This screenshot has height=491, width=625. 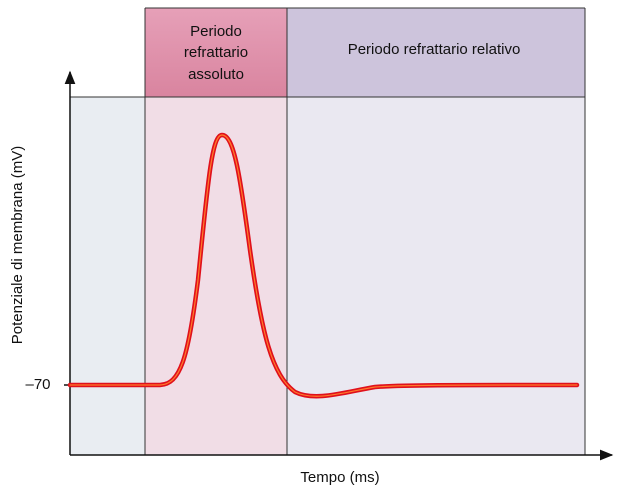 What do you see at coordinates (216, 31) in the screenshot?
I see `absolute-label-line: Periodo` at bounding box center [216, 31].